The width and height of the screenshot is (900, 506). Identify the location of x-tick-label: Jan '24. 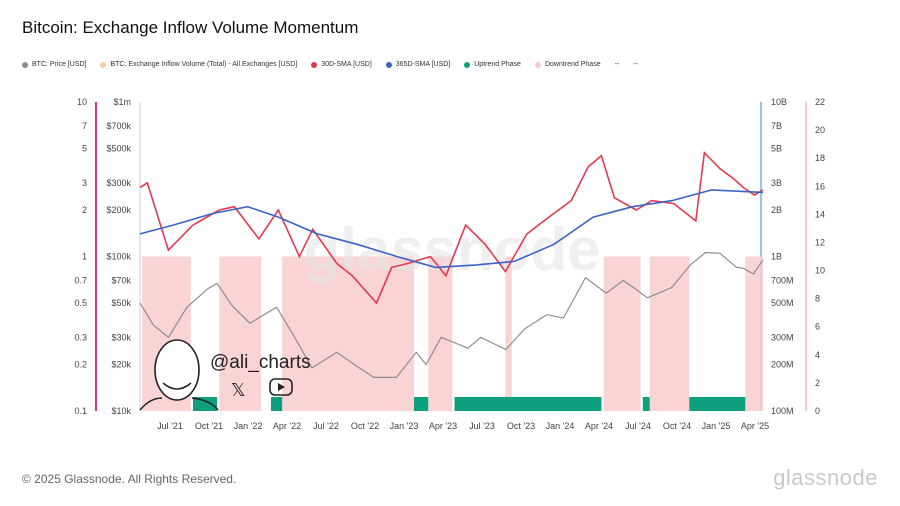
(560, 426).